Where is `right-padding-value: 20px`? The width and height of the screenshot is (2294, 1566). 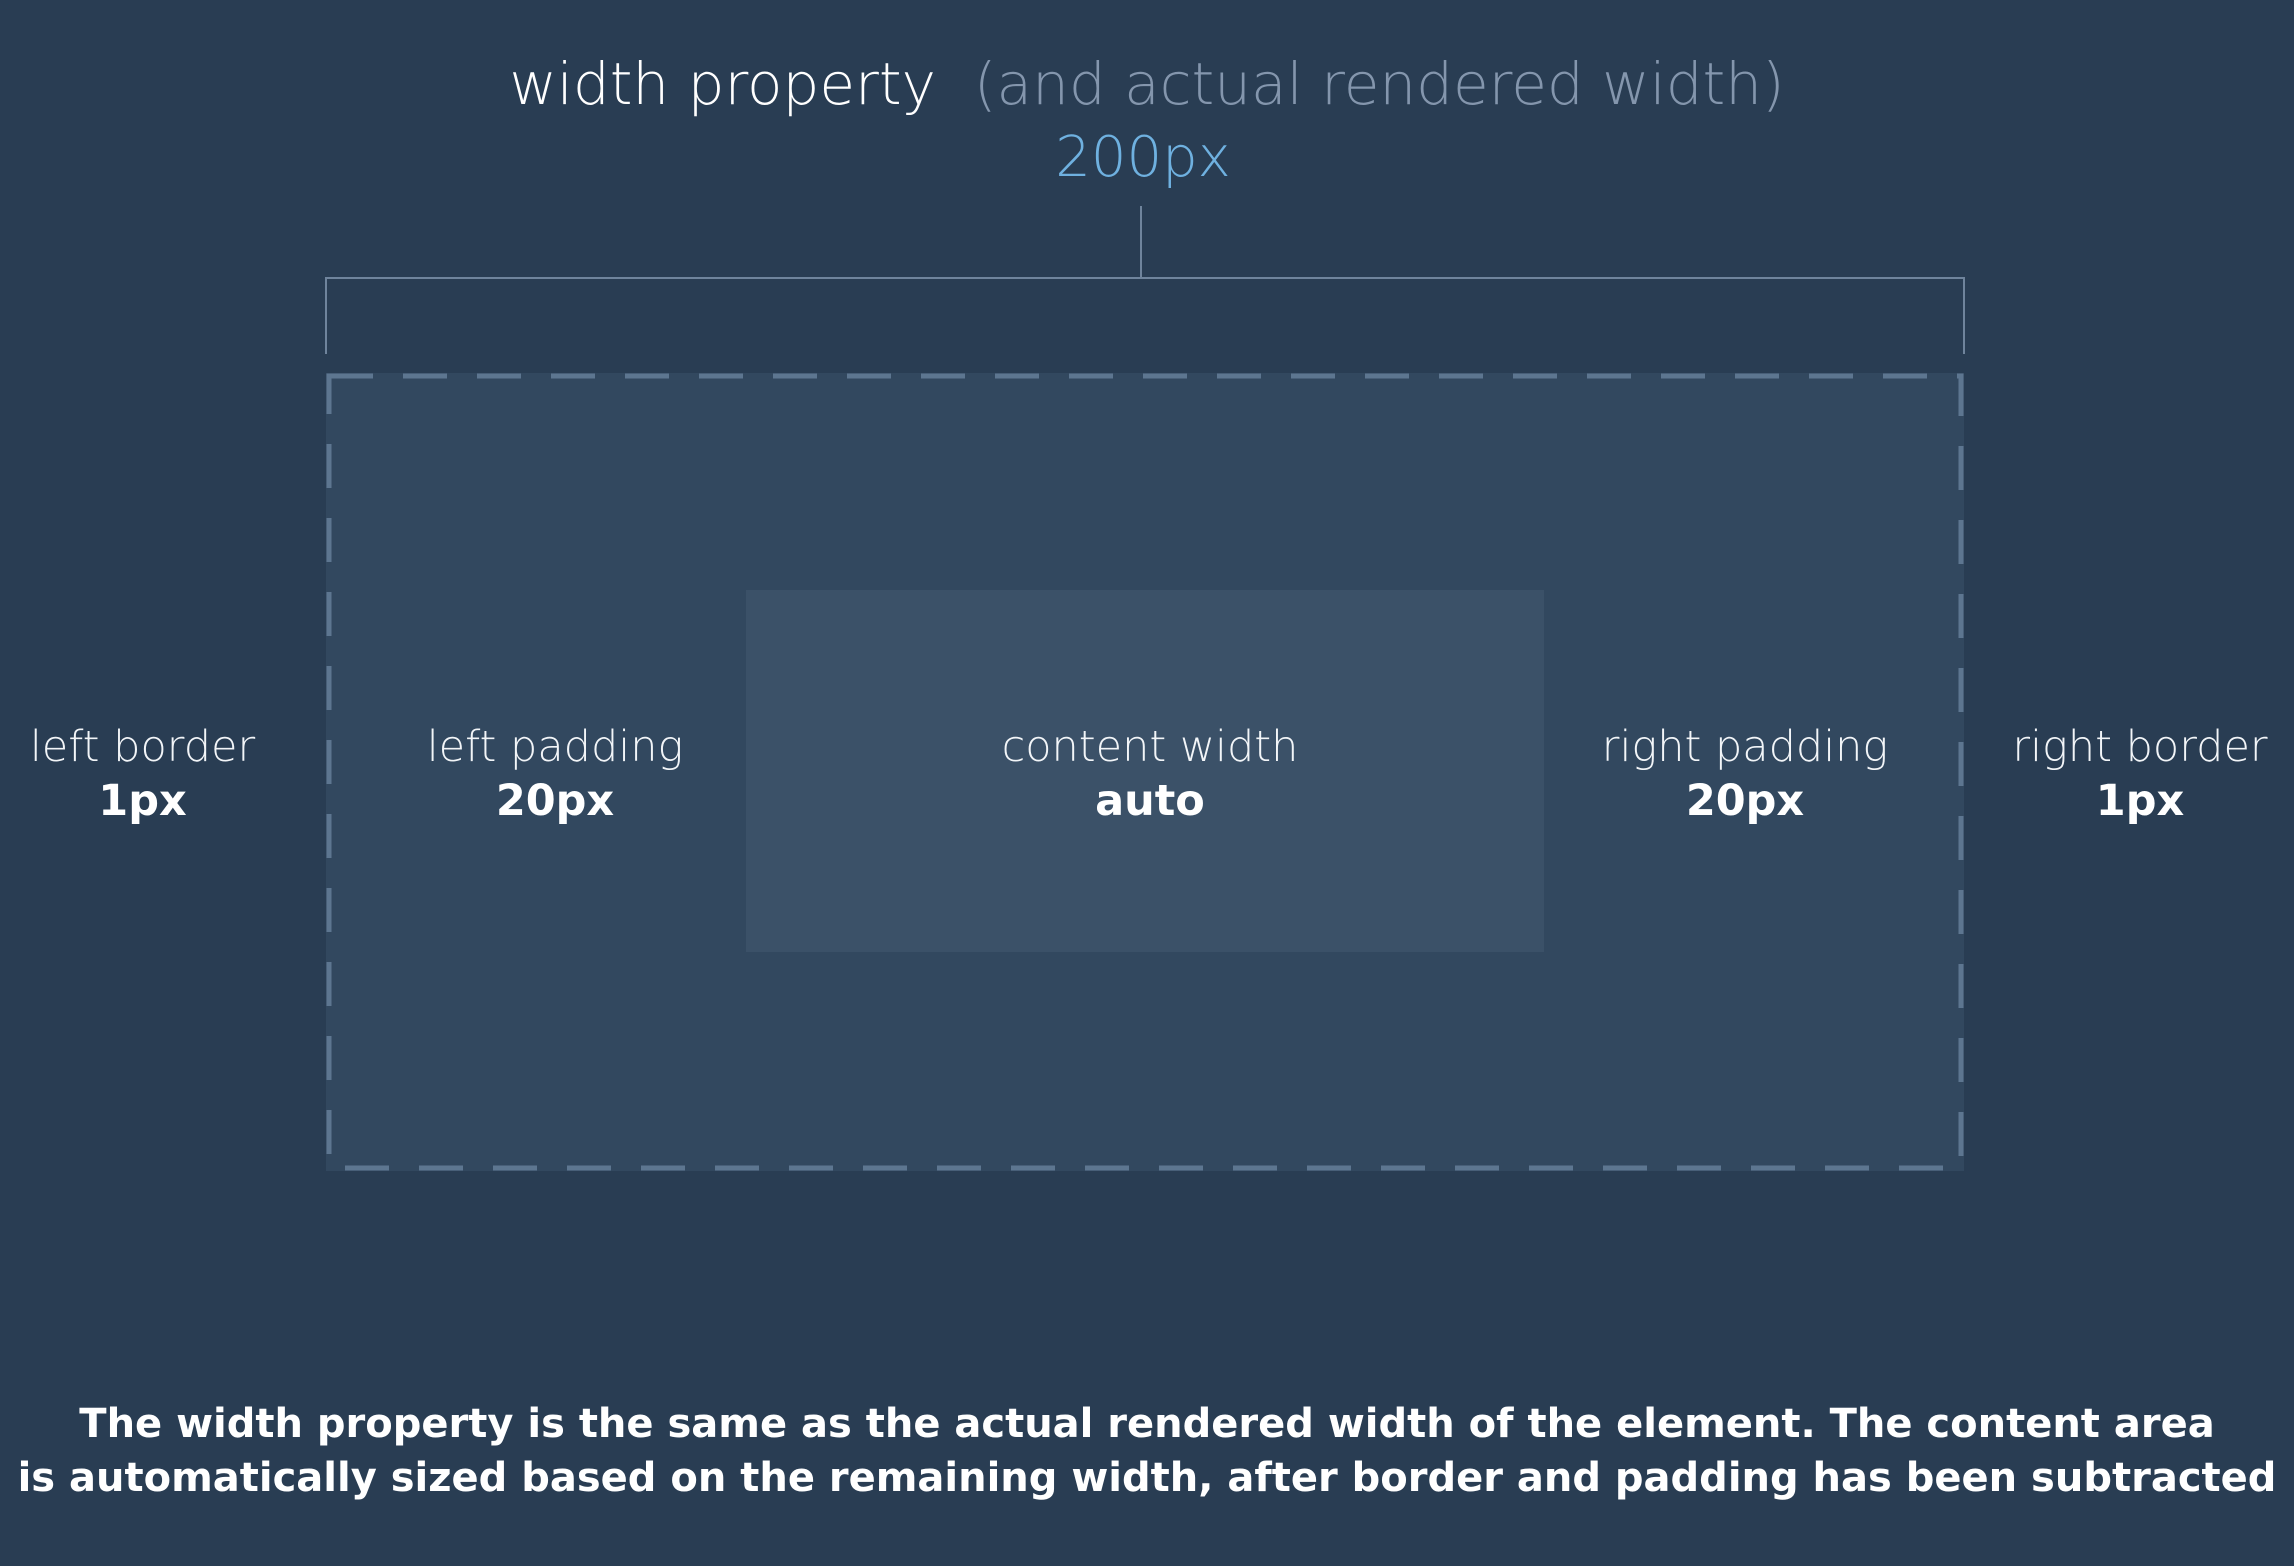 right-padding-value: 20px is located at coordinates (1745, 801).